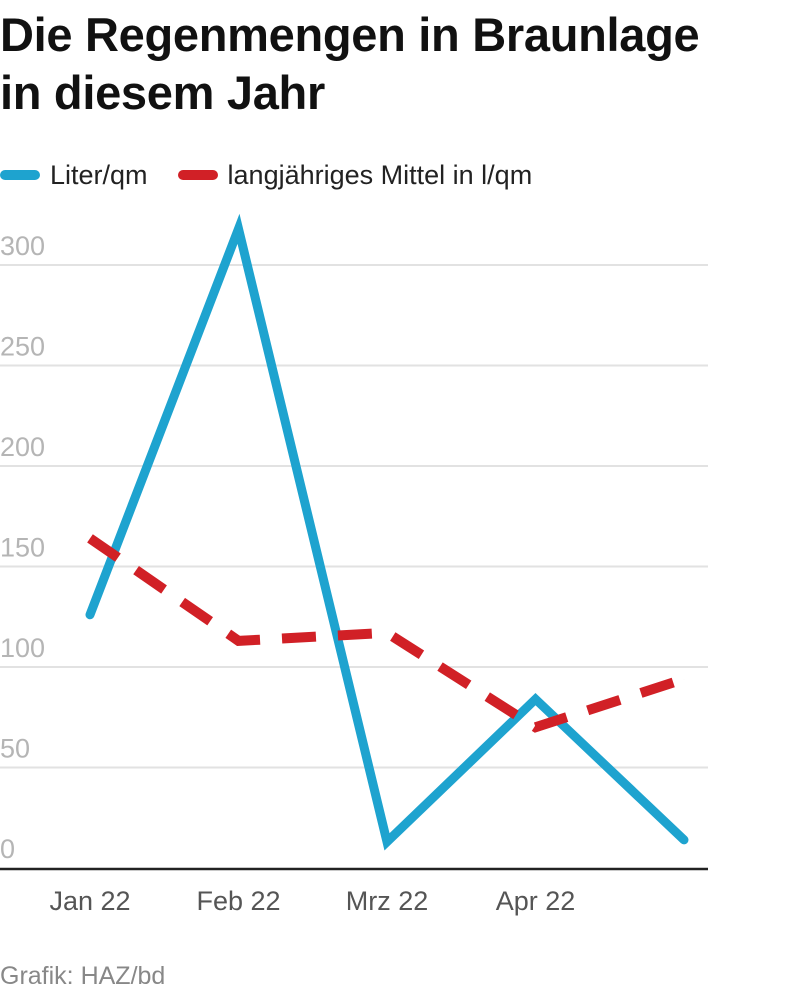 The width and height of the screenshot is (800, 1000). Describe the element at coordinates (22, 246) in the screenshot. I see `y-tick-label-300: 300` at that location.